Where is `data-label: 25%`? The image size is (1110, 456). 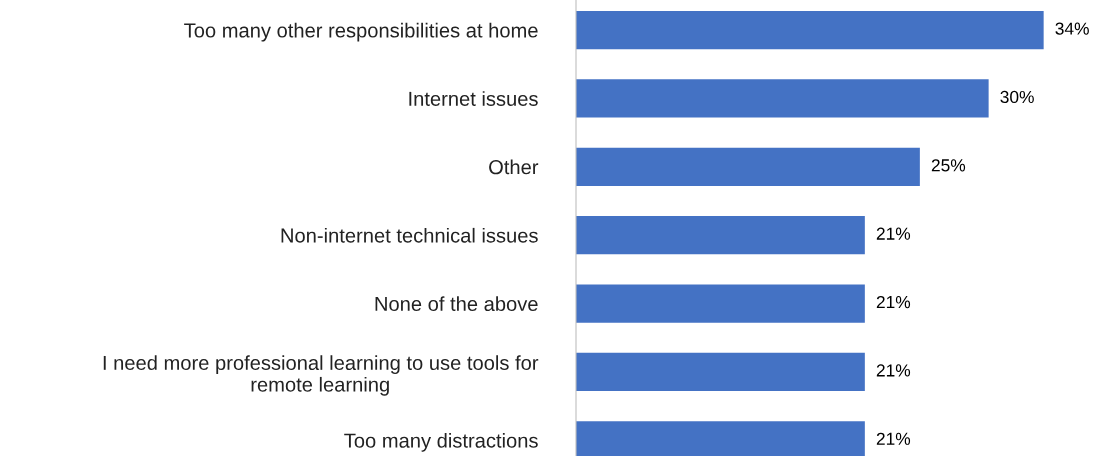 data-label: 25% is located at coordinates (948, 165).